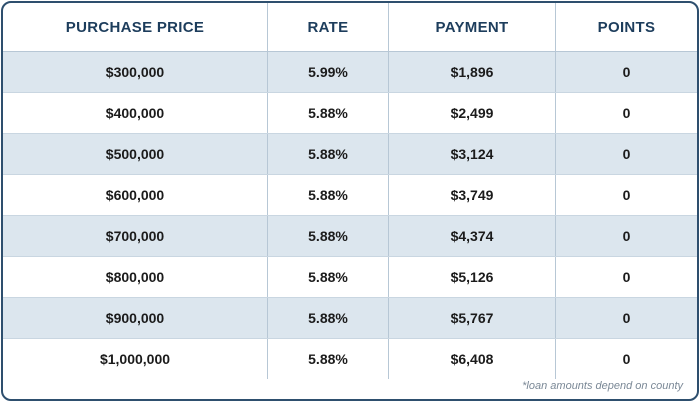 This screenshot has height=402, width=700. Describe the element at coordinates (472, 236) in the screenshot. I see `cell-payment: $4,374` at that location.